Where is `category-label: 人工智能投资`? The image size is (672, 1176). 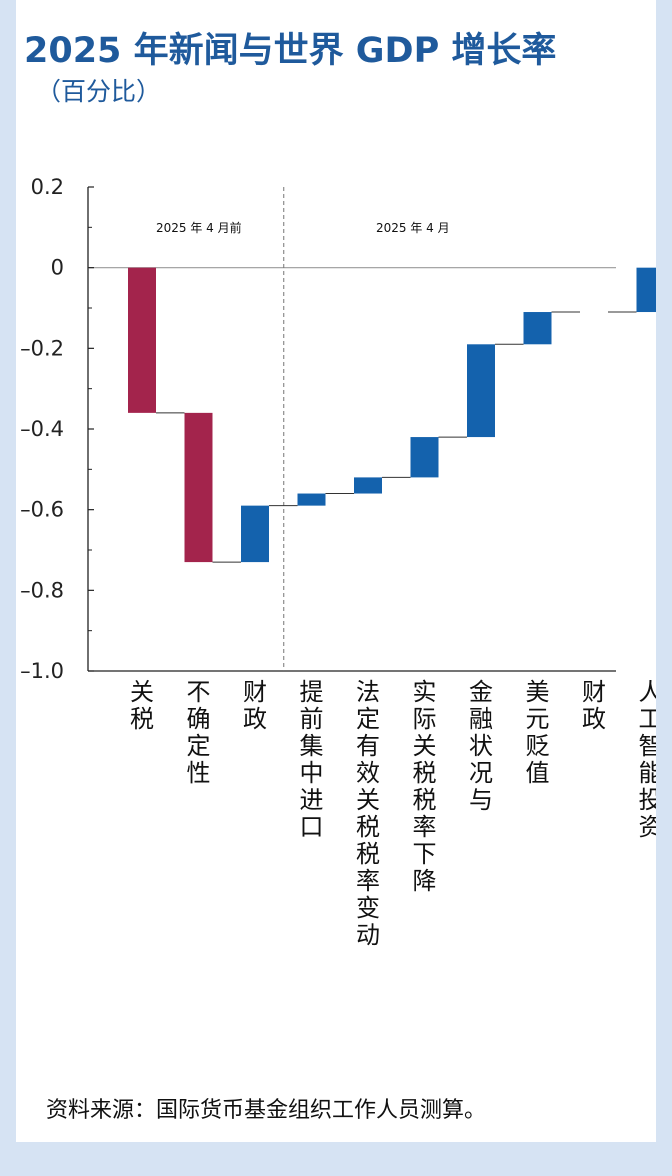
category-label: 人工智能投资 is located at coordinates (648, 759).